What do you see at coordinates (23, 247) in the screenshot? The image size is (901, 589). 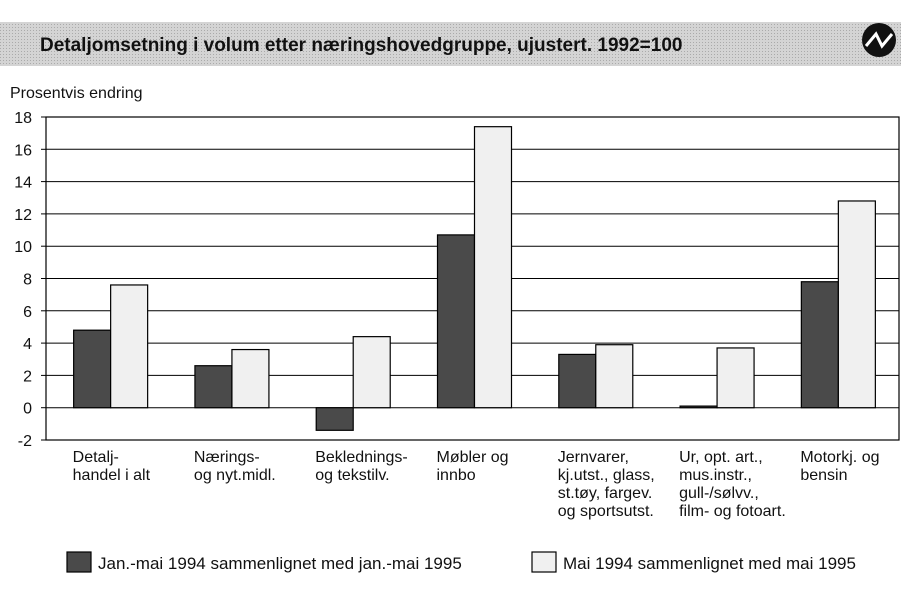 I see `y-tick-label: 10` at bounding box center [23, 247].